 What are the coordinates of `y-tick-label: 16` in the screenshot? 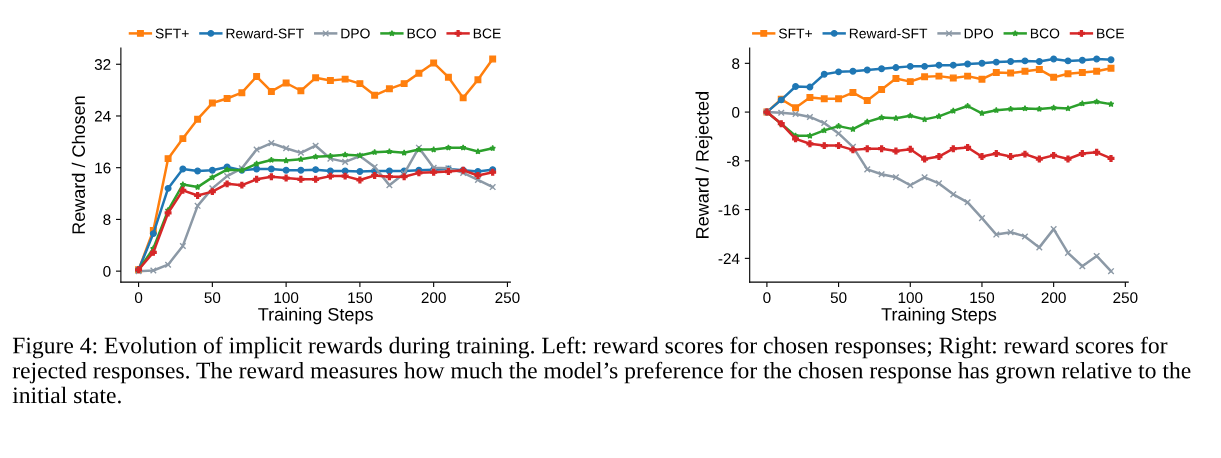 It's located at (103, 168).